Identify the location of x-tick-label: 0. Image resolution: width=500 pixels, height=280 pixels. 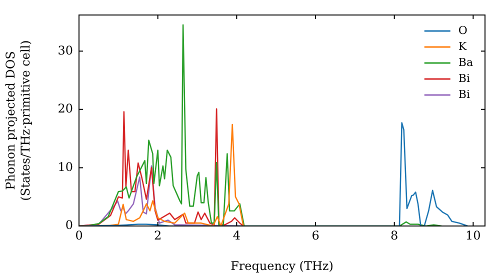
(79, 235).